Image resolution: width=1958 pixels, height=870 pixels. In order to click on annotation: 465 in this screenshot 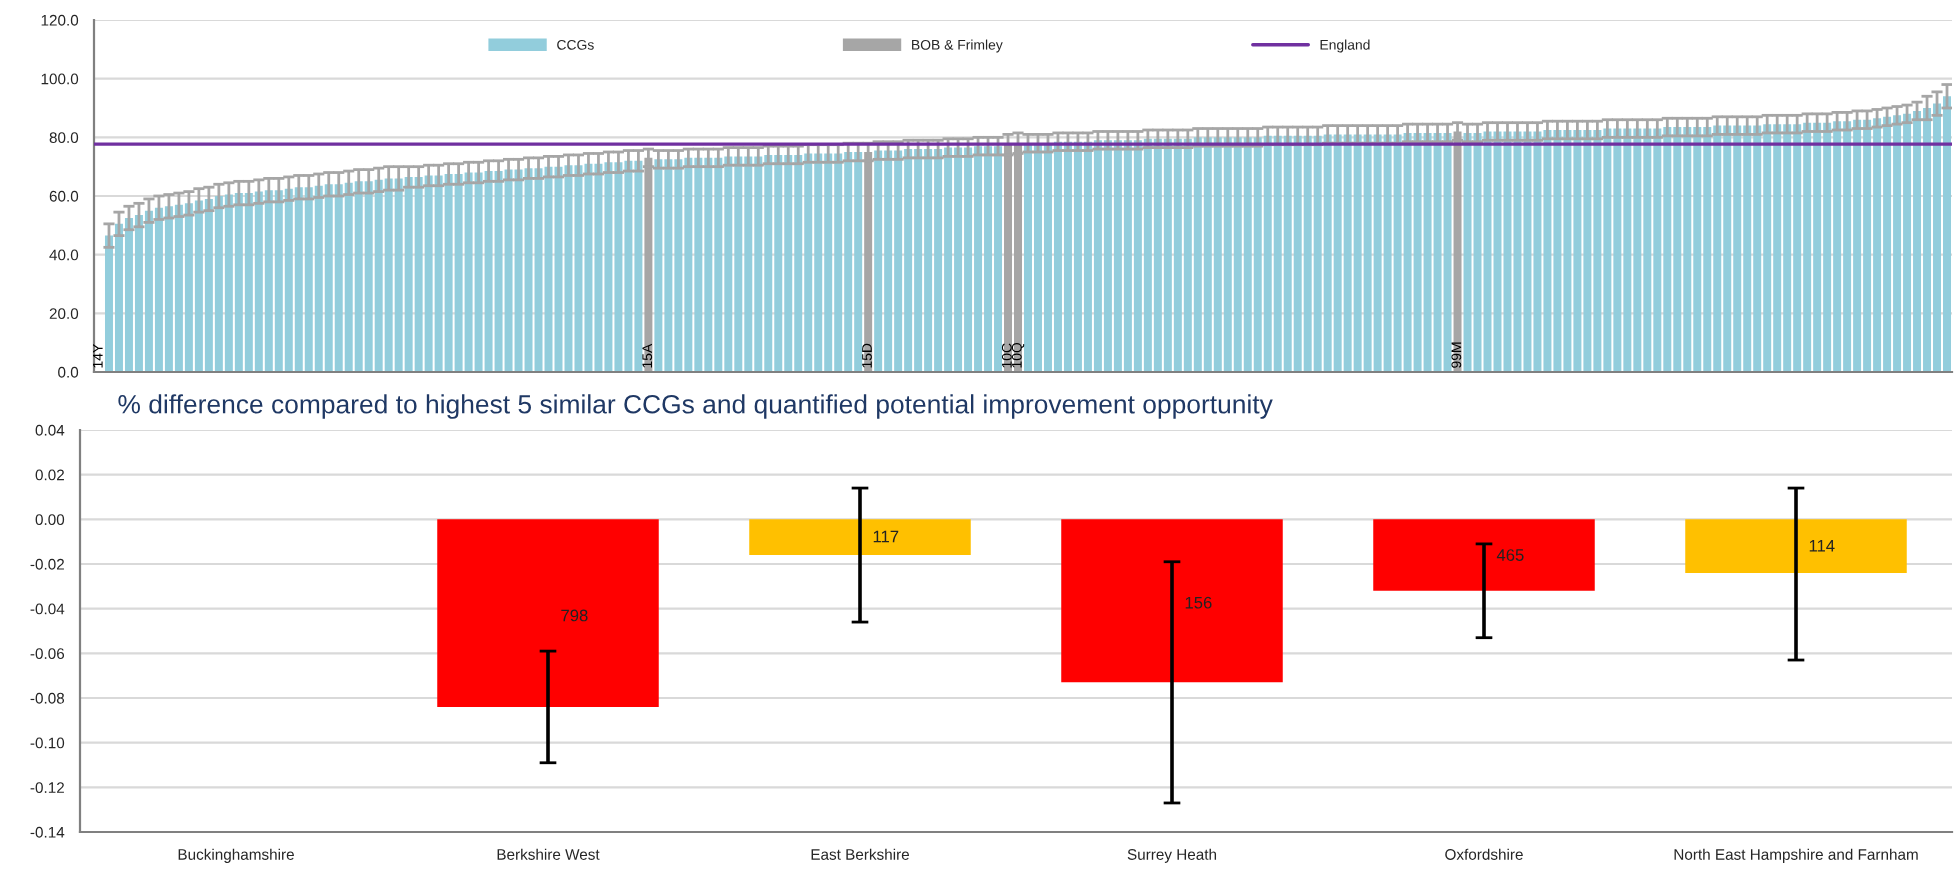, I will do `click(1510, 555)`.